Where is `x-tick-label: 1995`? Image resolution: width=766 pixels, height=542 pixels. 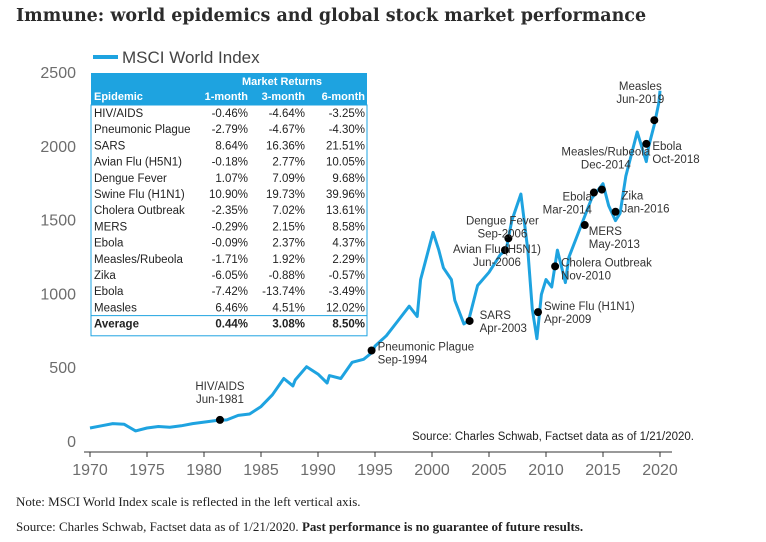
x-tick-label: 1995 is located at coordinates (375, 470).